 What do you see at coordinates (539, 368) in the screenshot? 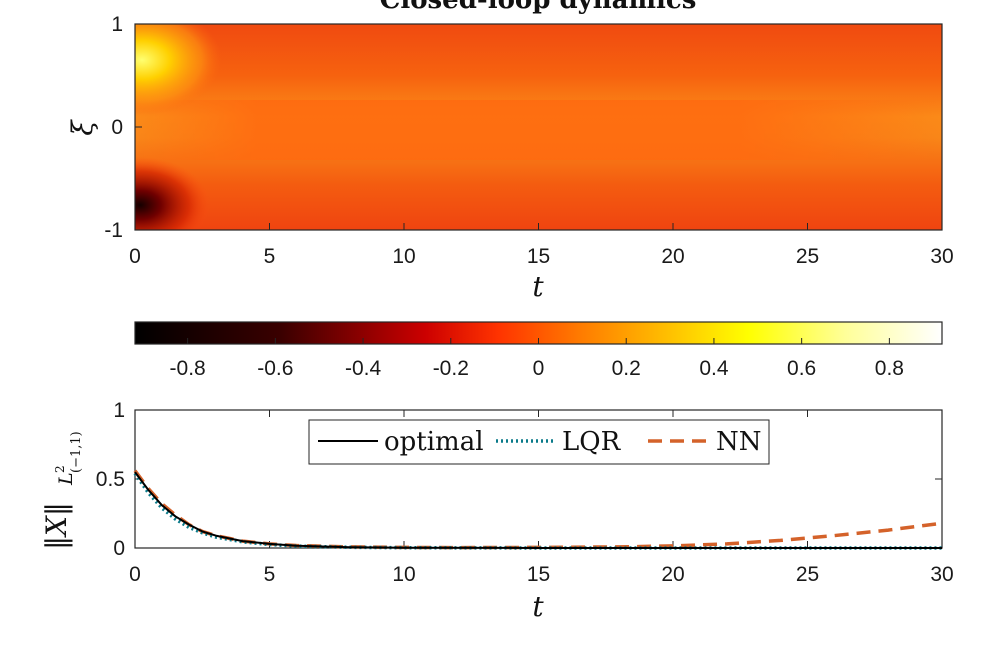
I see `colorbar-tick-label: 0` at bounding box center [539, 368].